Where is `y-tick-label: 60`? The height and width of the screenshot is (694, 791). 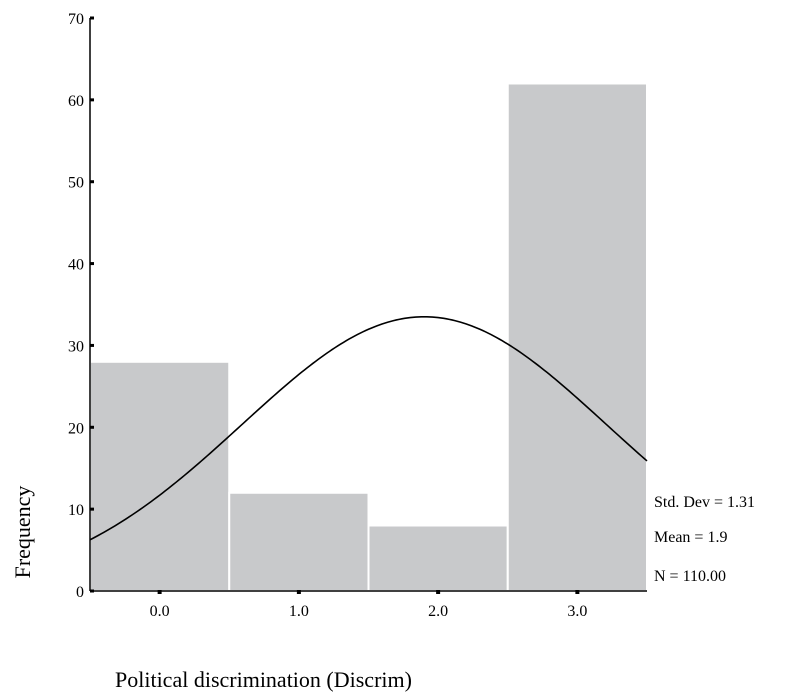 y-tick-label: 60 is located at coordinates (76, 101).